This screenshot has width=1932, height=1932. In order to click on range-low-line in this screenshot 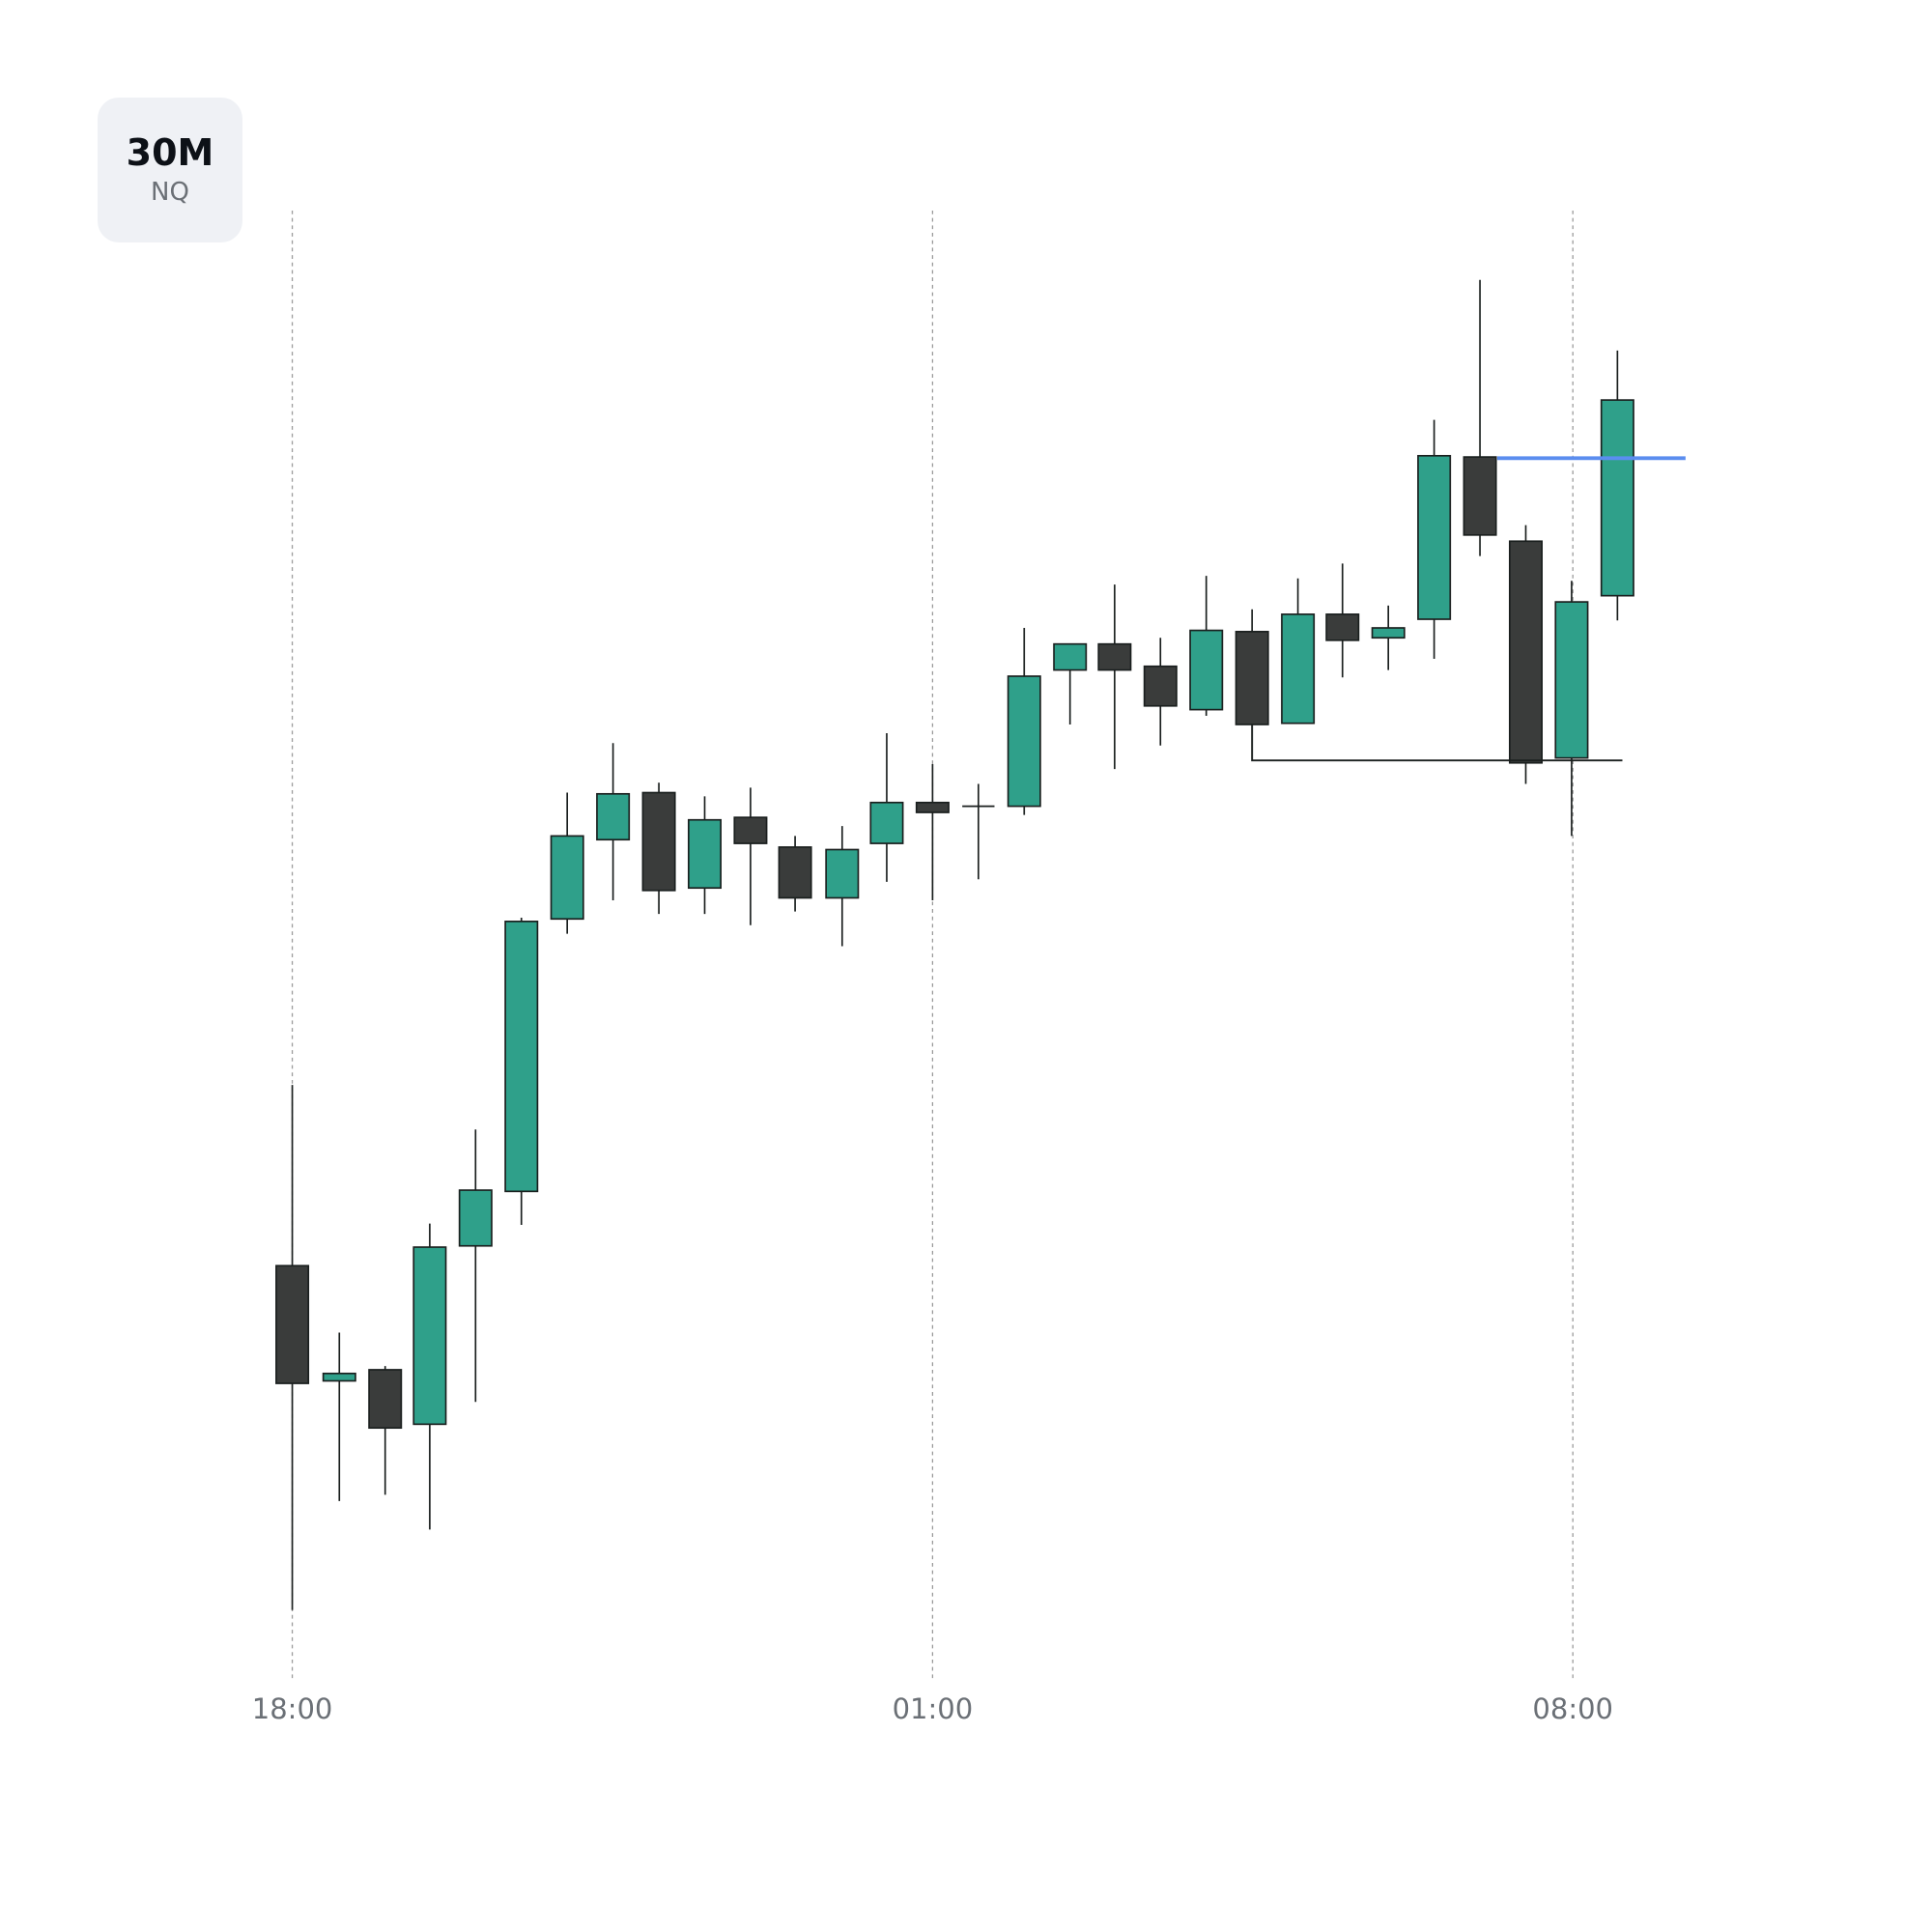, I will do `click(1437, 743)`.